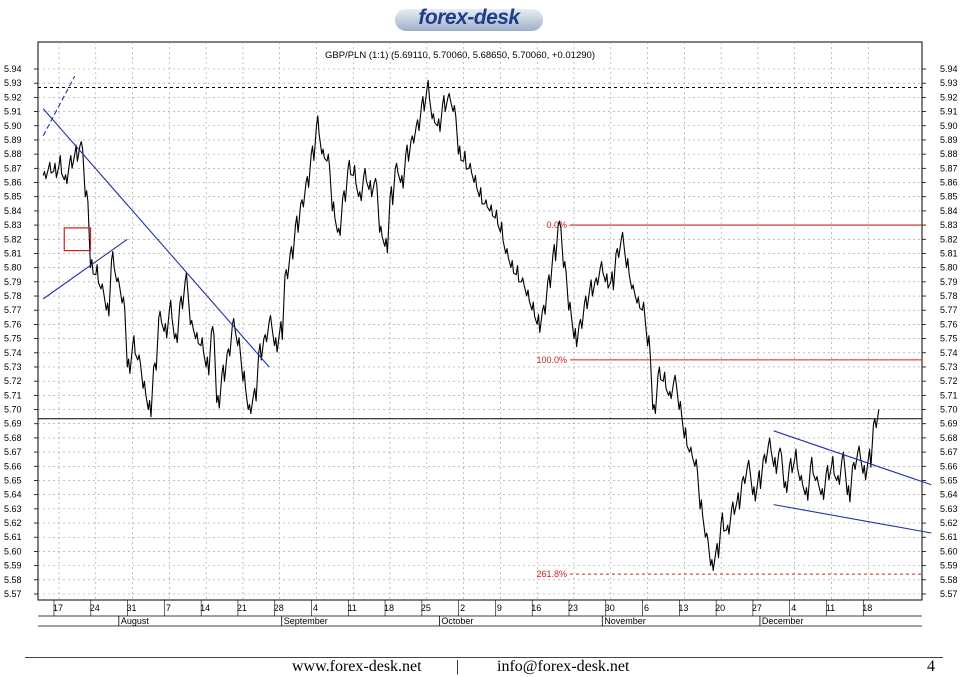 The height and width of the screenshot is (677, 960). I want to click on fibonacci-level-label: 100.0%, so click(551, 360).